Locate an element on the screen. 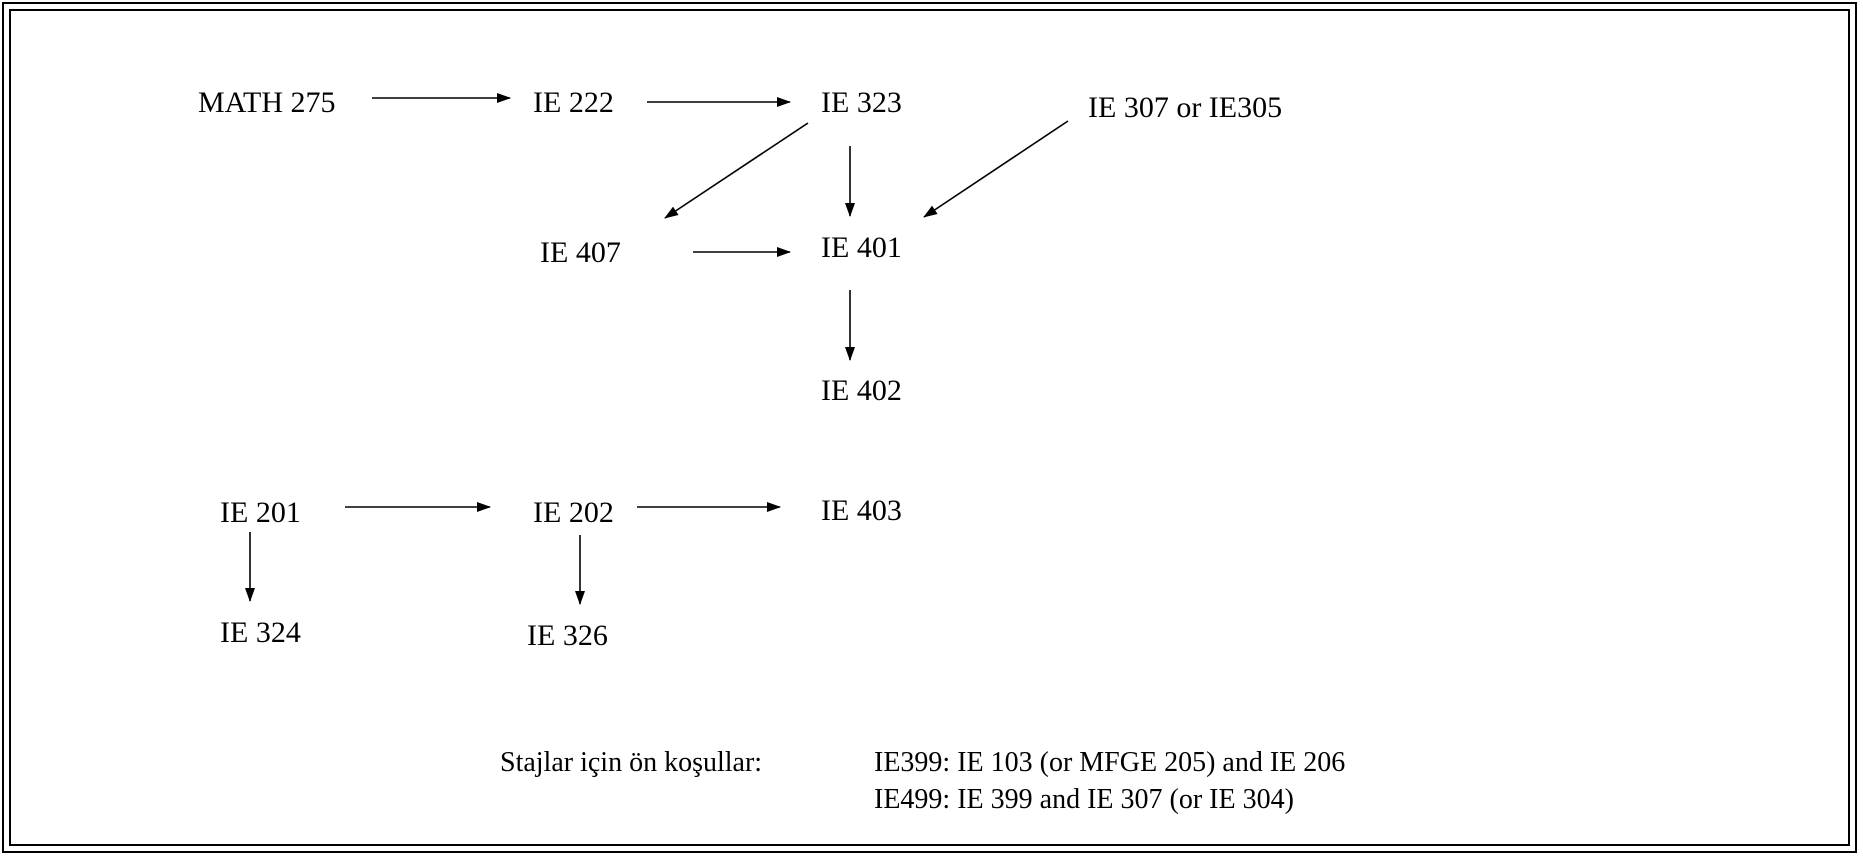  course-ie402: IE 402 is located at coordinates (861, 390).